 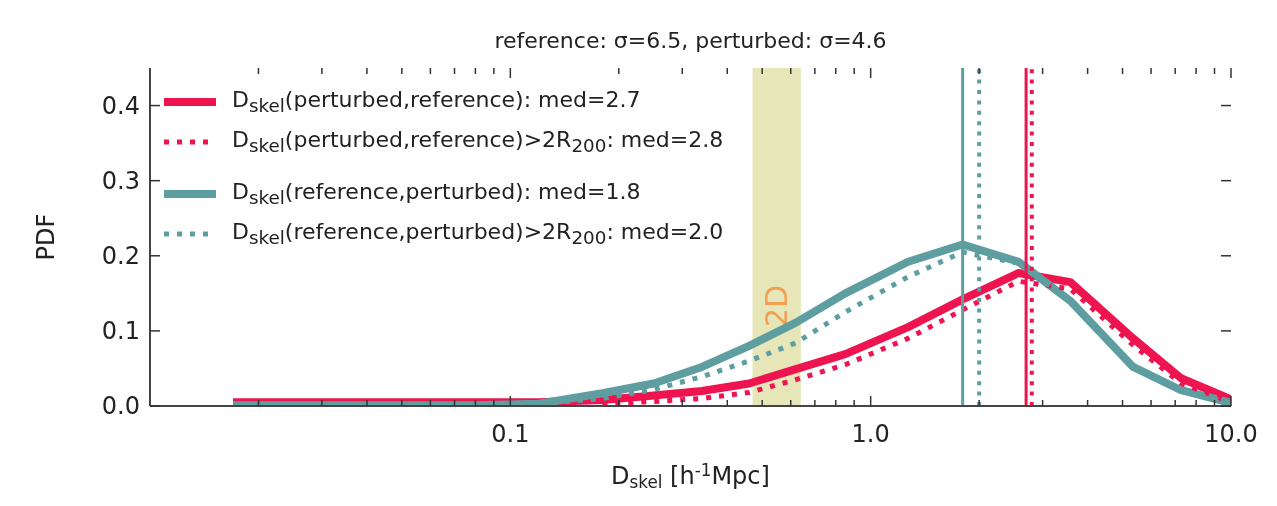 I want to click on y-tick-label: 0.4, so click(x=120, y=105).